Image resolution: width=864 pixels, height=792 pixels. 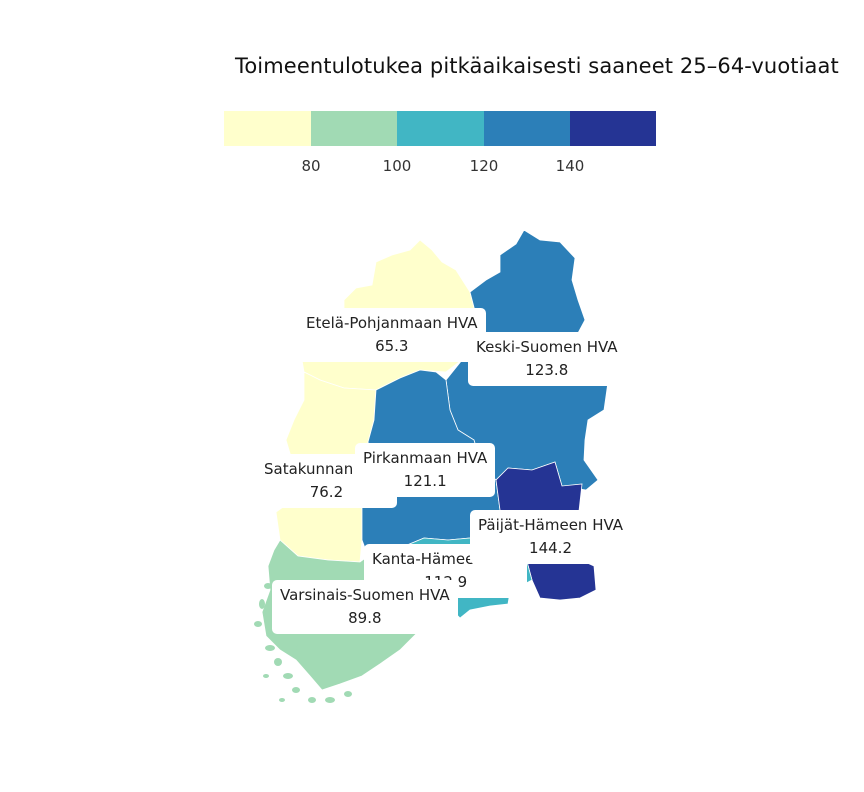 What do you see at coordinates (326, 492) in the screenshot?
I see `region-value: 76.2` at bounding box center [326, 492].